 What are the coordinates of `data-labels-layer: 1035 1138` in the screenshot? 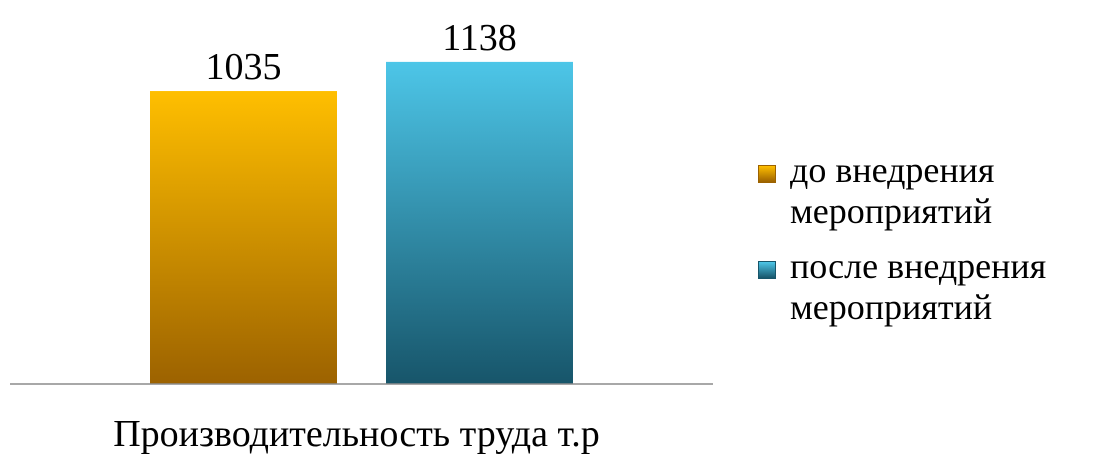 It's located at (361, 52).